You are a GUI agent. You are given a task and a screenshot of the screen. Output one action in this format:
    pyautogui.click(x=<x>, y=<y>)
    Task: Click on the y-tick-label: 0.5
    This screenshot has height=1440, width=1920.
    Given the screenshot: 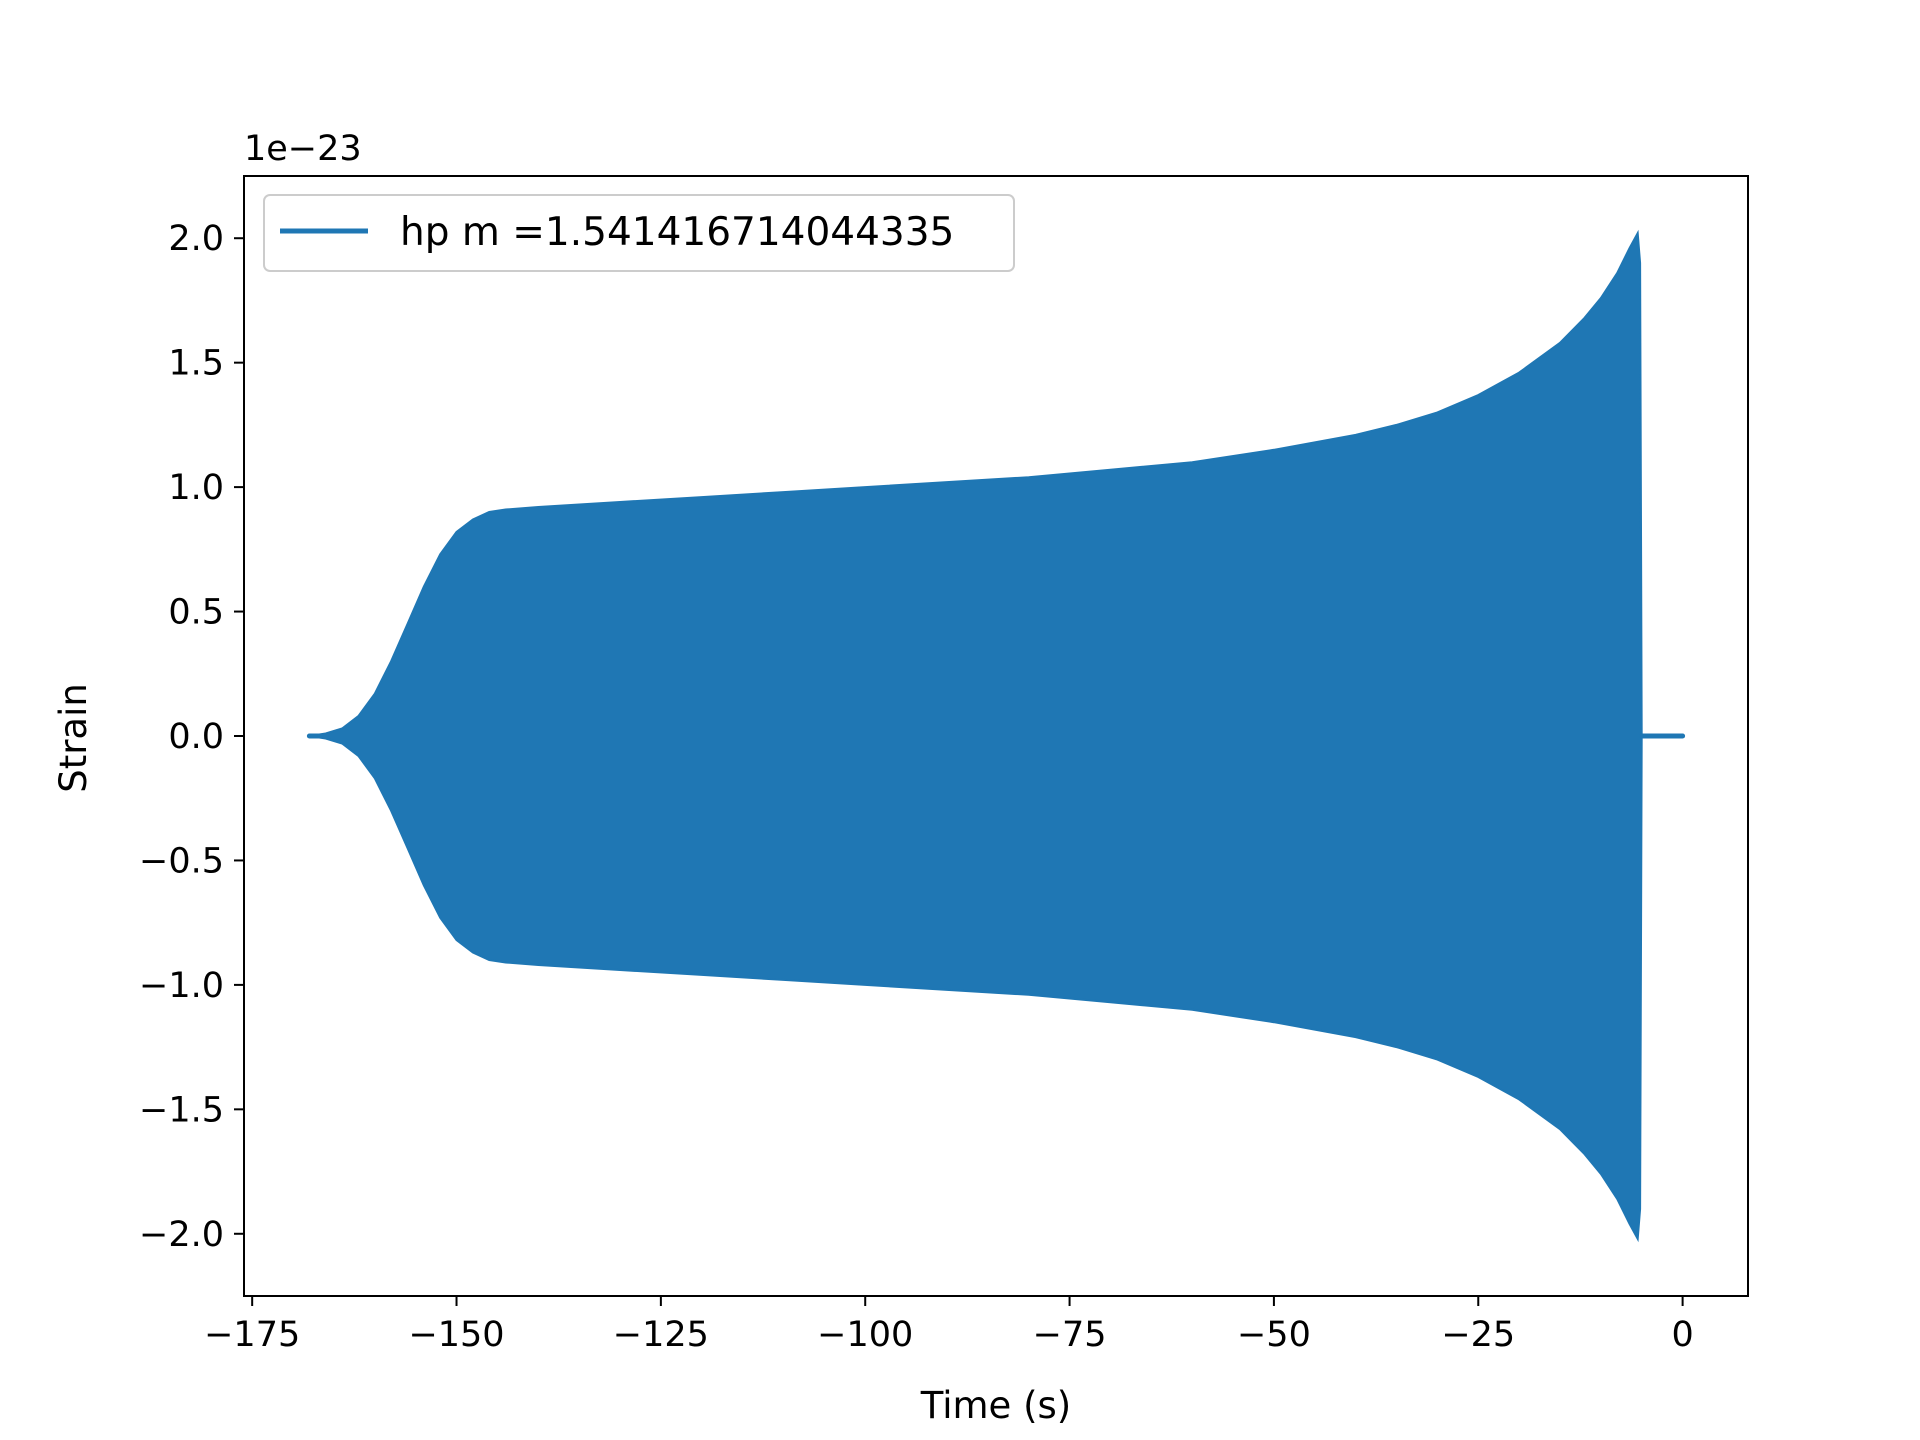 What is the action you would take?
    pyautogui.click(x=196, y=613)
    